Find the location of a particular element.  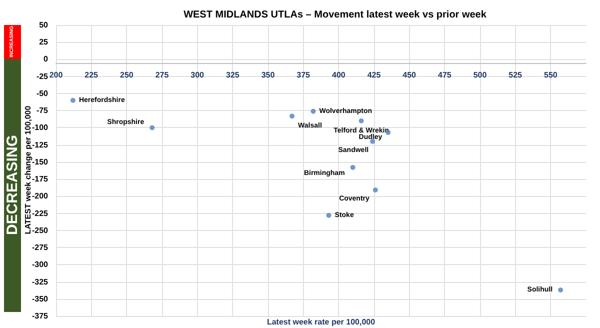

y-tick-label: -325 is located at coordinates (40, 281).